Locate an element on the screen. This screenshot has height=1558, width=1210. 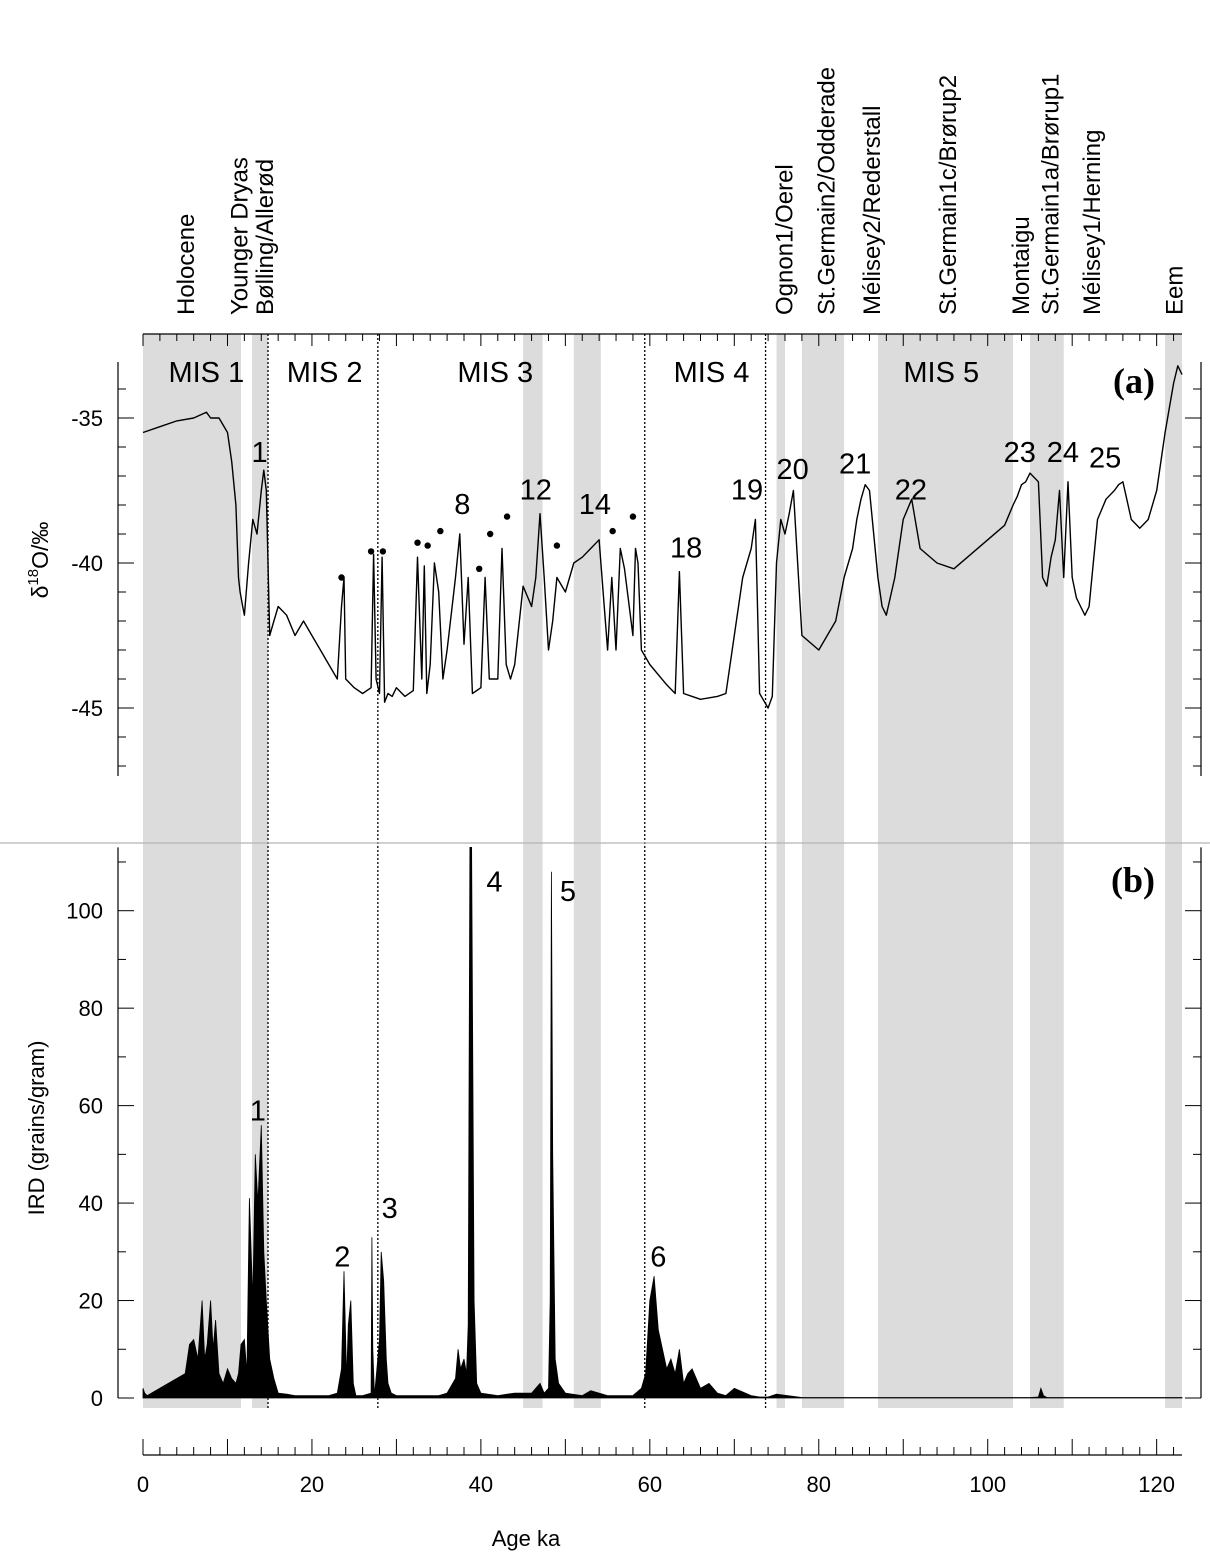
ird-event-label: 6 is located at coordinates (658, 1258).